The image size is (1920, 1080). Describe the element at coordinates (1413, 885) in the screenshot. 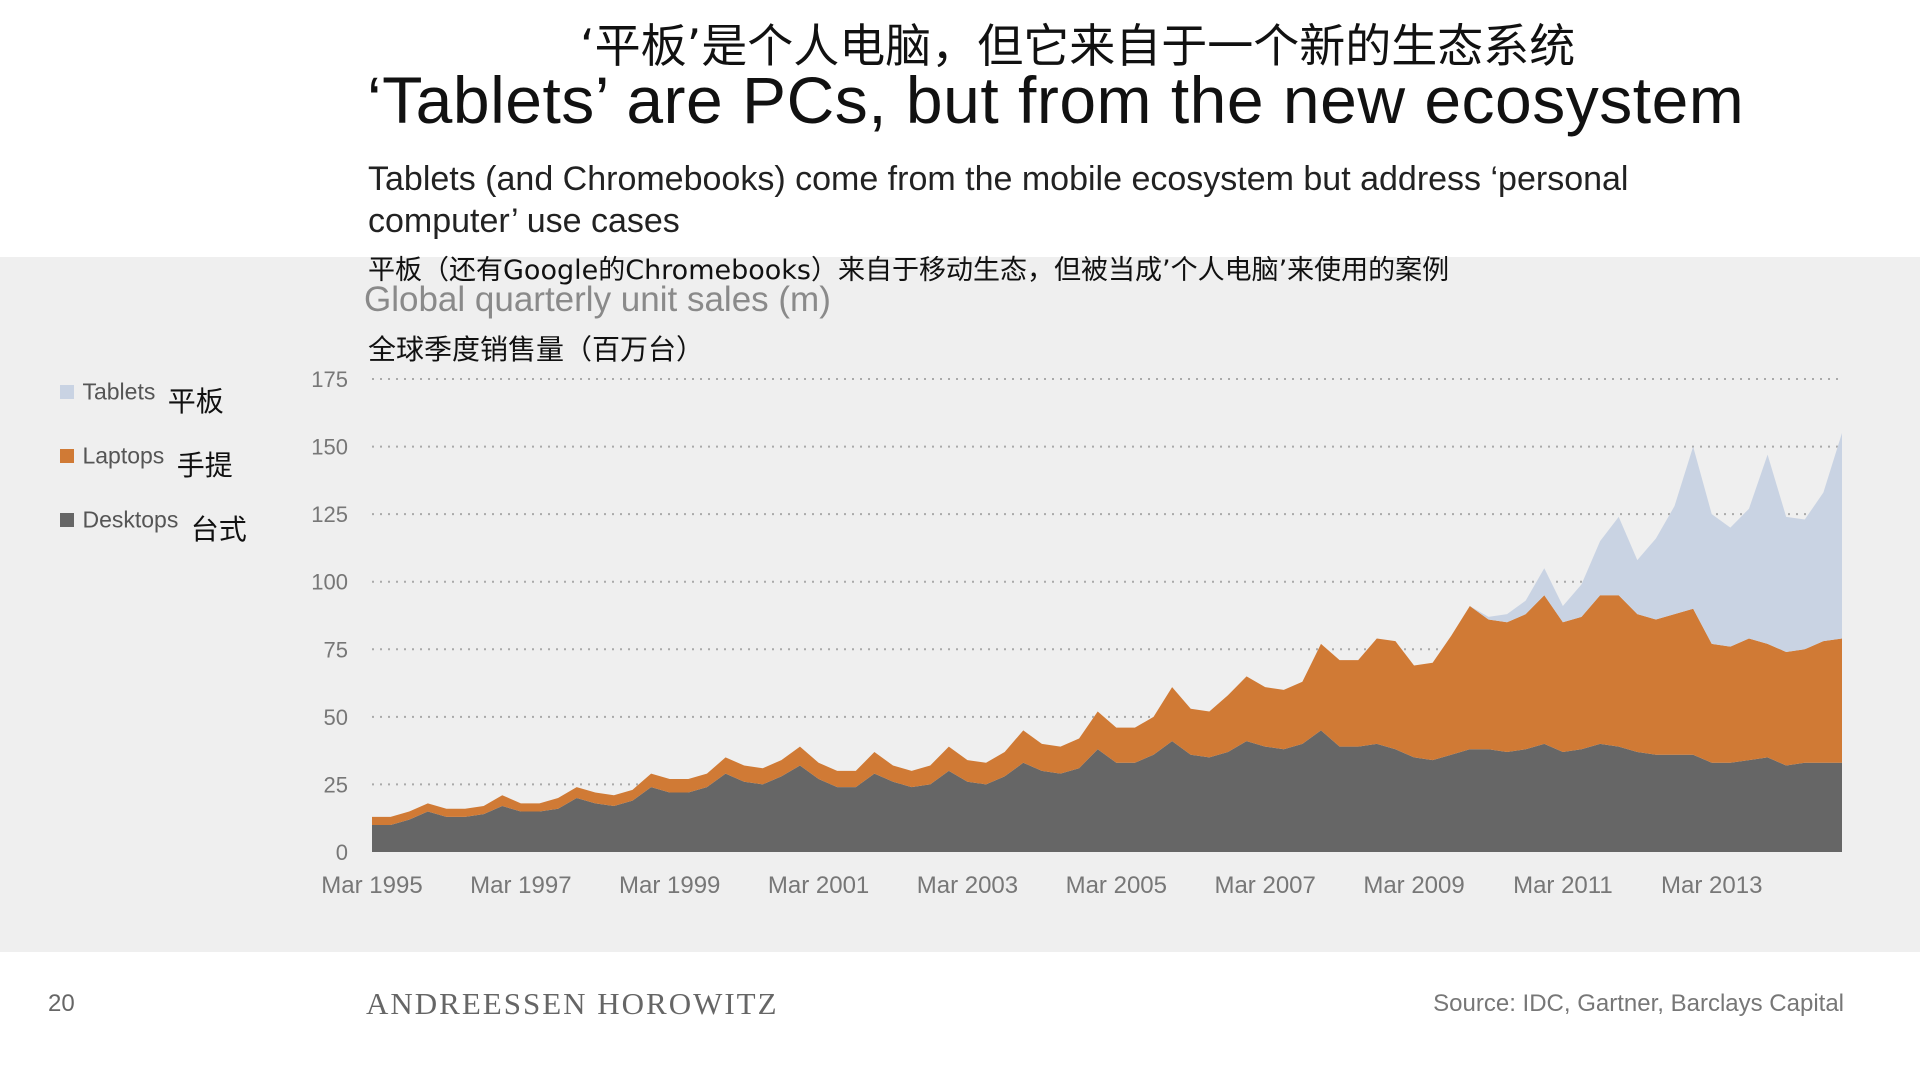

I see `x-tick-label: Mar 2009` at that location.